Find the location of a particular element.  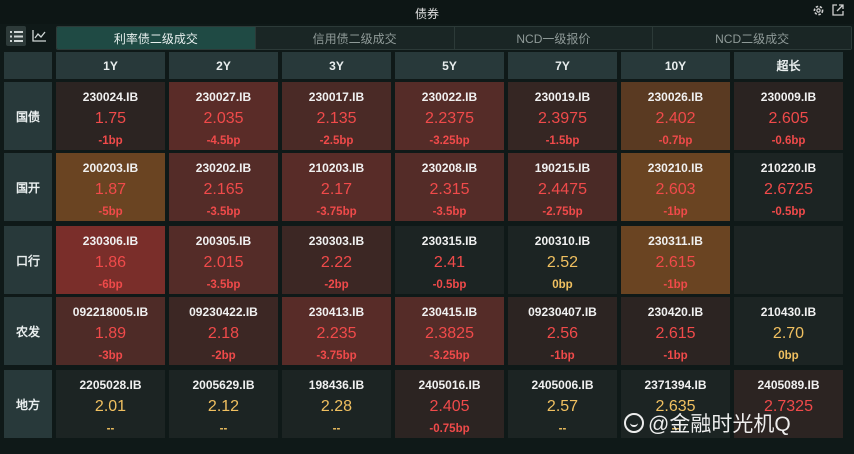

column-header: 超长 is located at coordinates (788, 65).